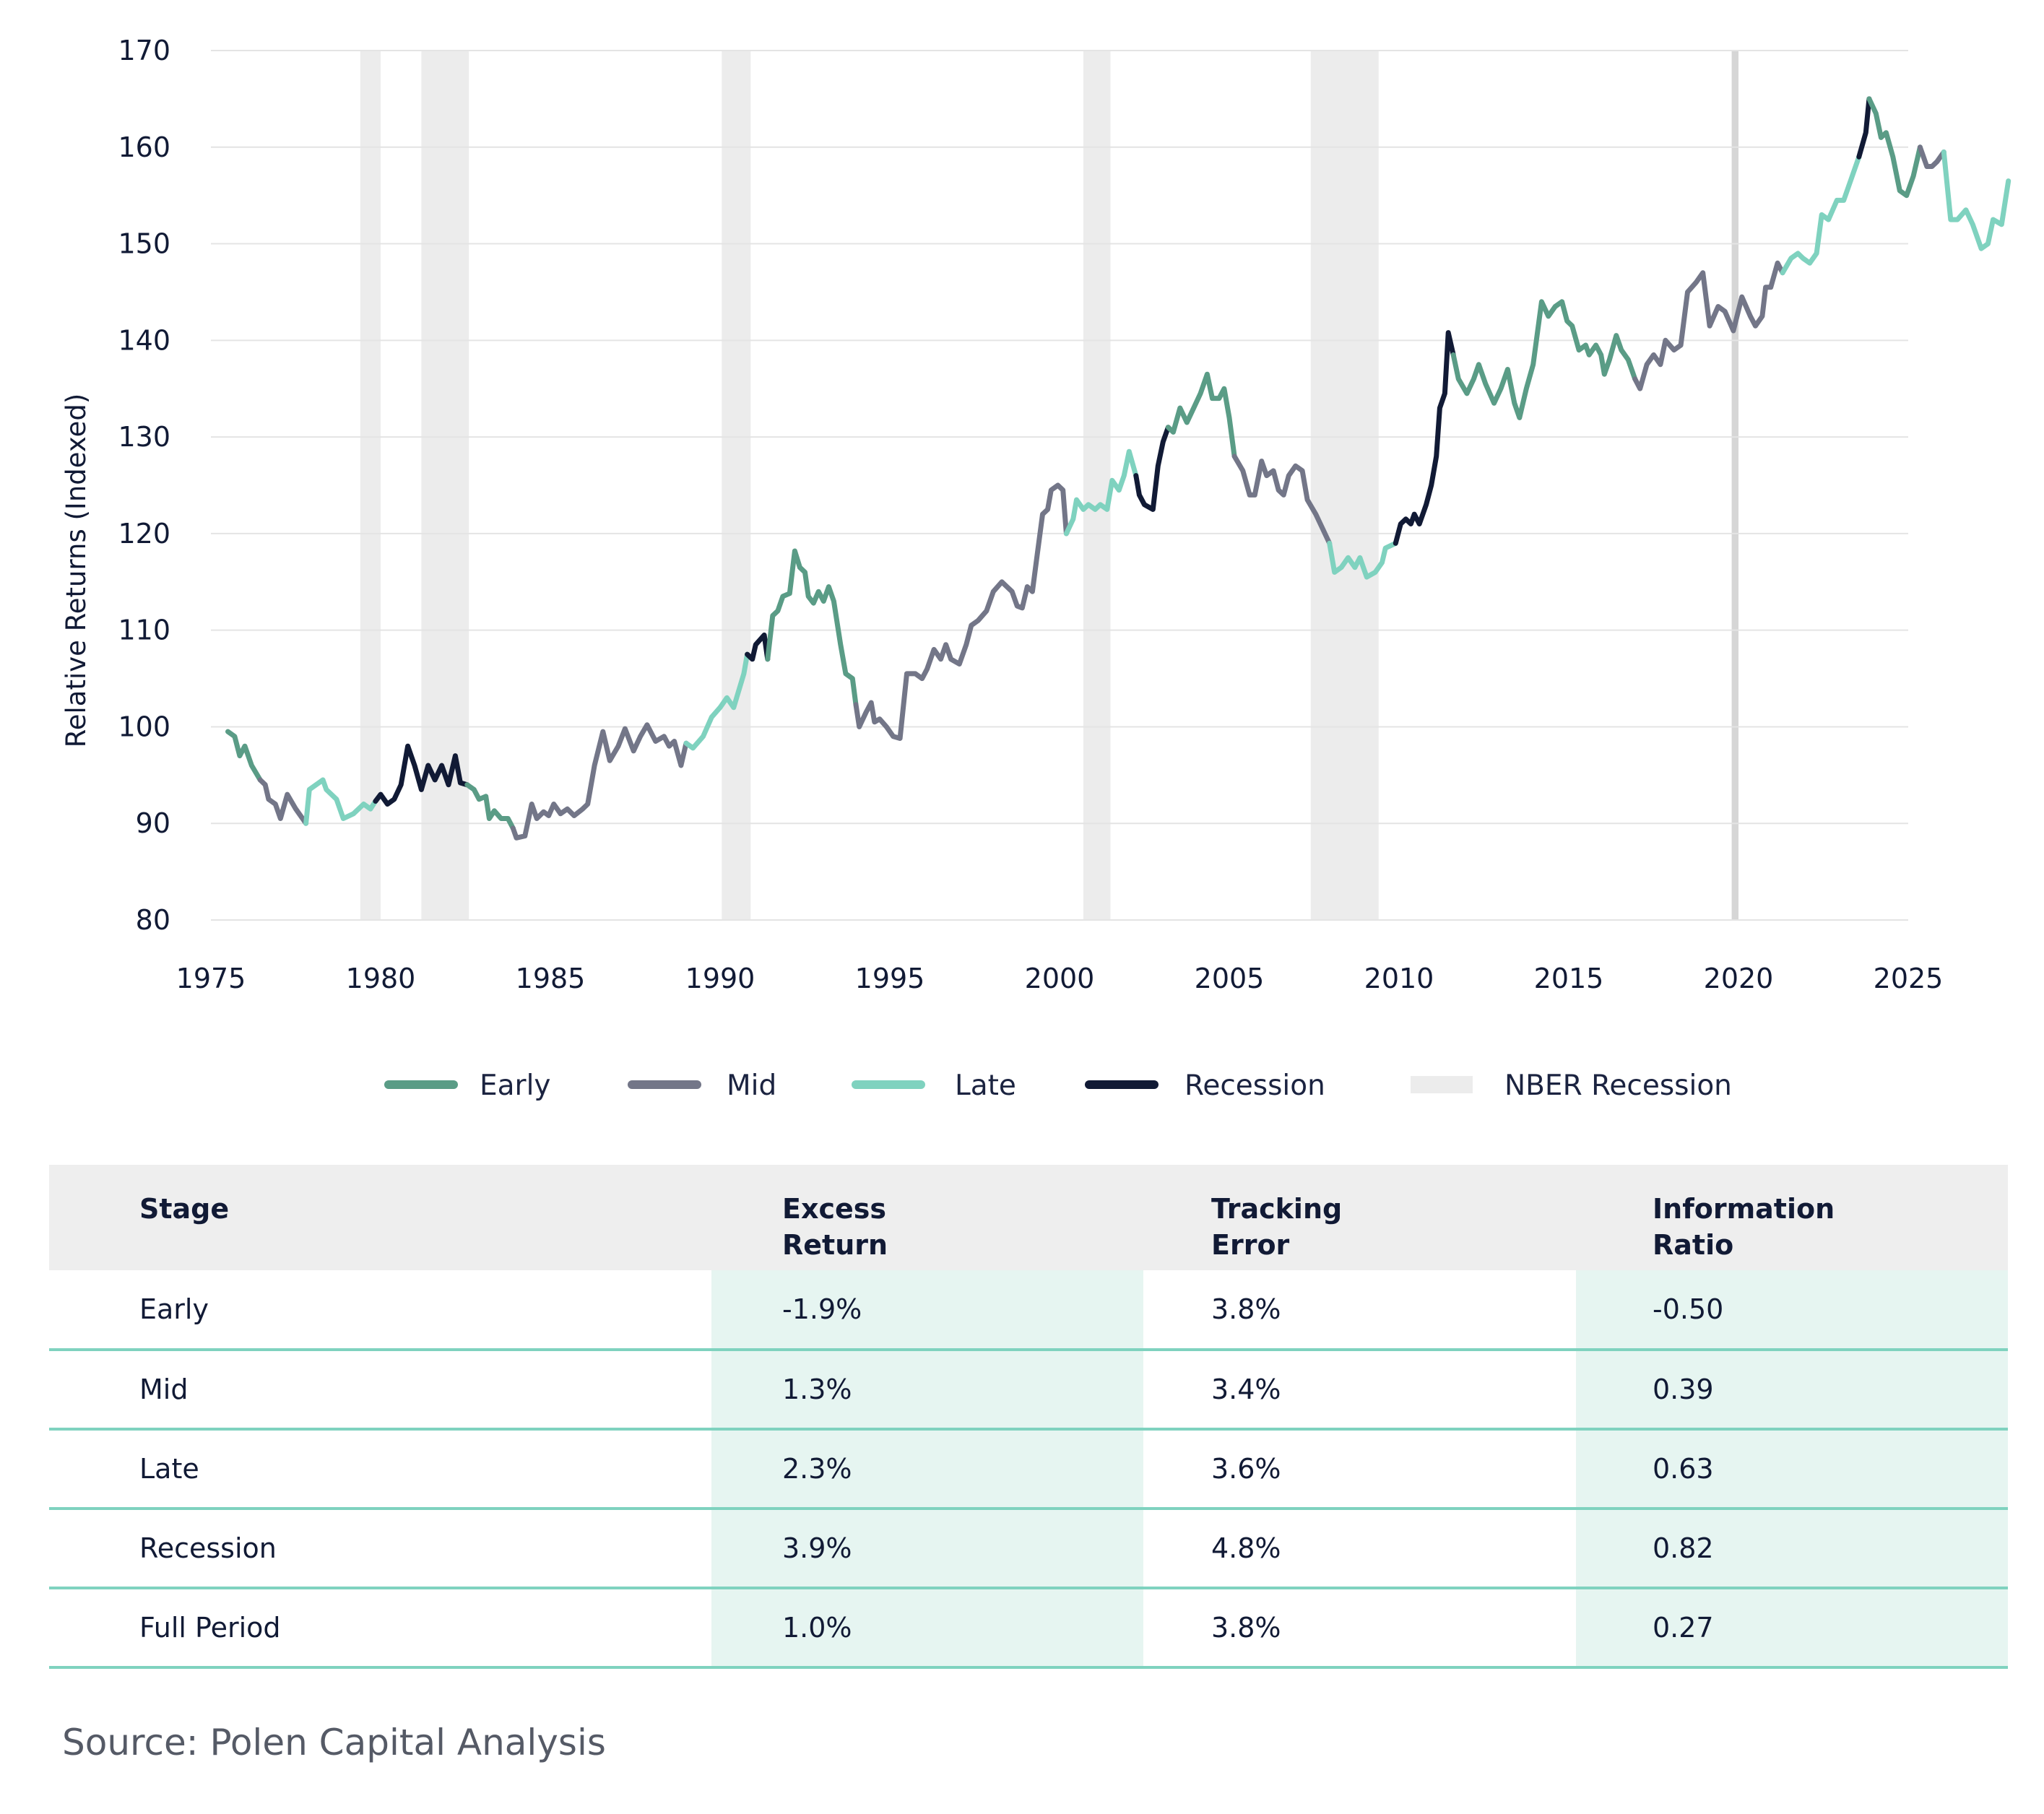 Image resolution: width=2044 pixels, height=1814 pixels. I want to click on y-tick-label: 130, so click(144, 437).